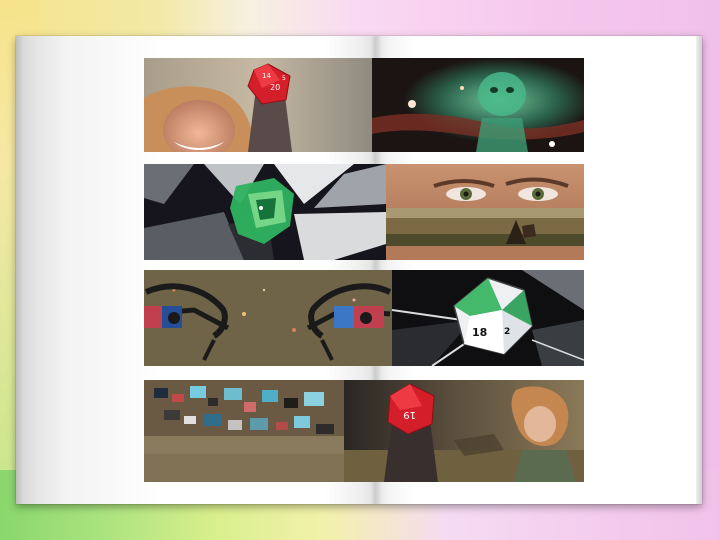  Describe the element at coordinates (464, 431) in the screenshot. I see `image-panel-red-d20-battlefield: 19` at that location.